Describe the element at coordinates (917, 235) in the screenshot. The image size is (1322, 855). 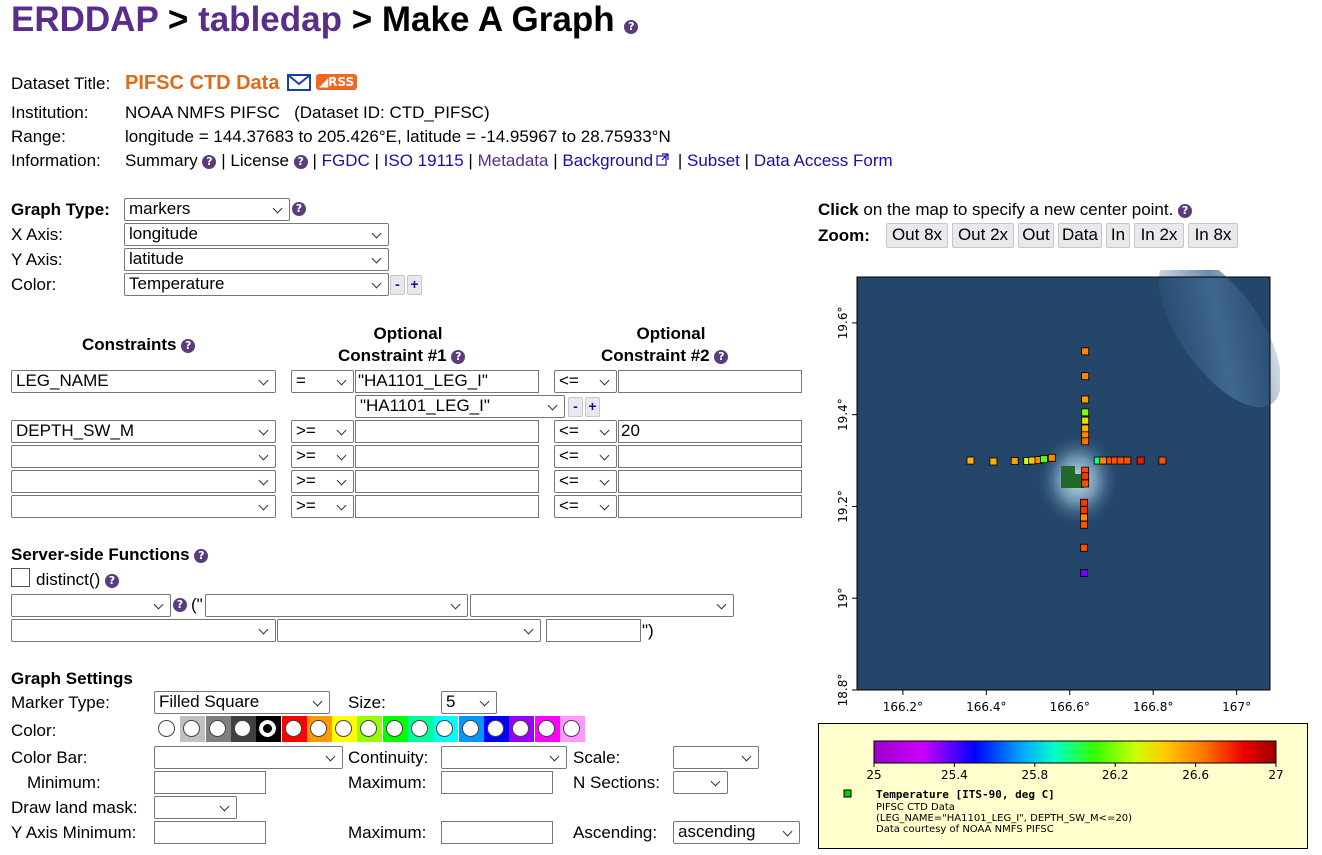
I see `zoom-out-8x-button: Out 8x` at that location.